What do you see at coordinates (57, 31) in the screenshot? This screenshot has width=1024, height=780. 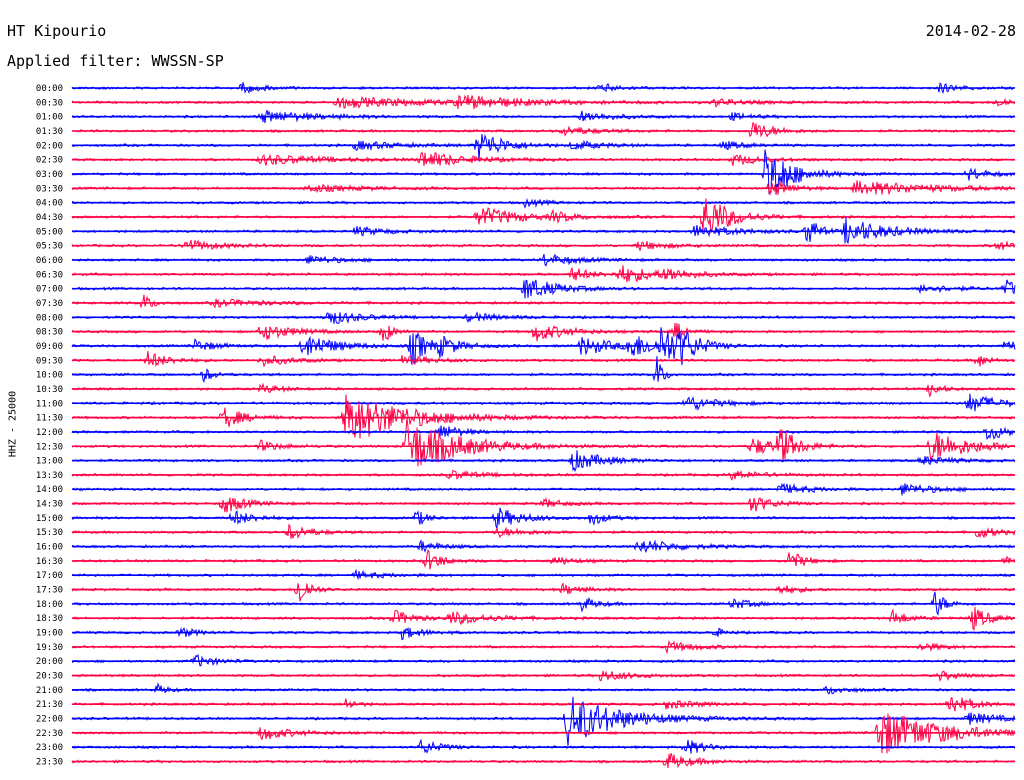 I see `station-title: HT Kipourio` at bounding box center [57, 31].